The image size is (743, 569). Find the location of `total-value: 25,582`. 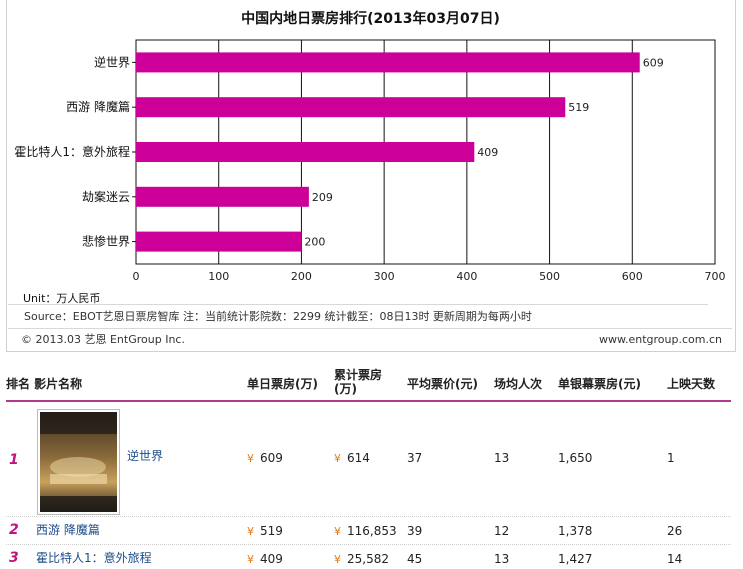

total-value: 25,582 is located at coordinates (368, 559).